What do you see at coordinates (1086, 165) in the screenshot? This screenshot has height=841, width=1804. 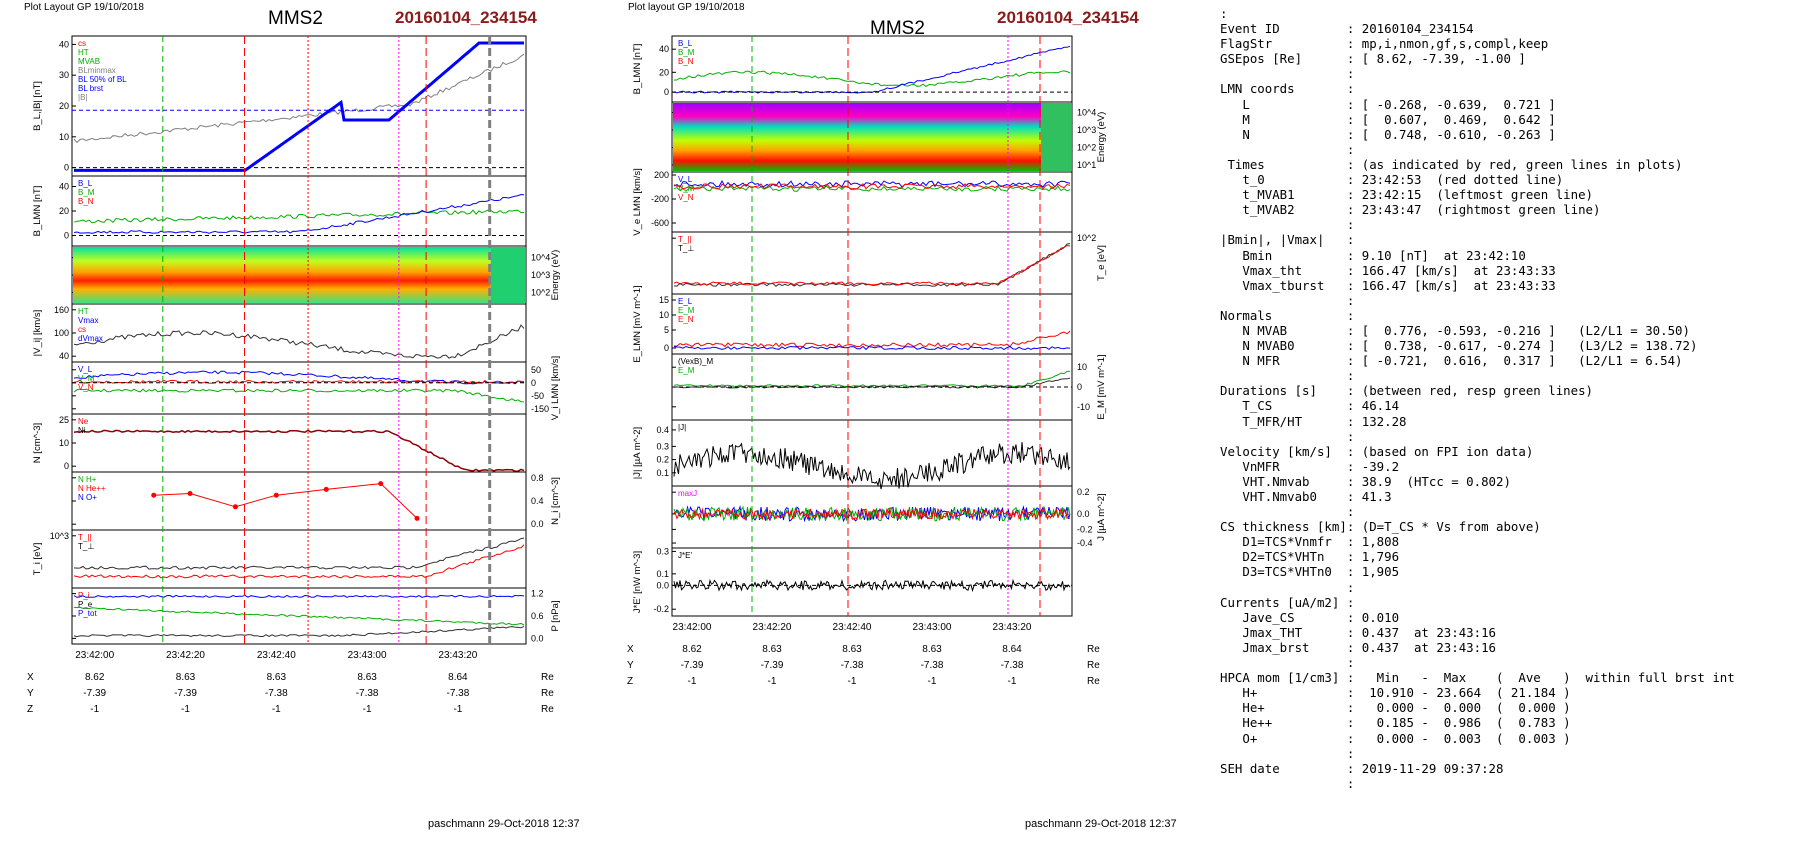 I see `axis-tick-label: 10^1` at bounding box center [1086, 165].